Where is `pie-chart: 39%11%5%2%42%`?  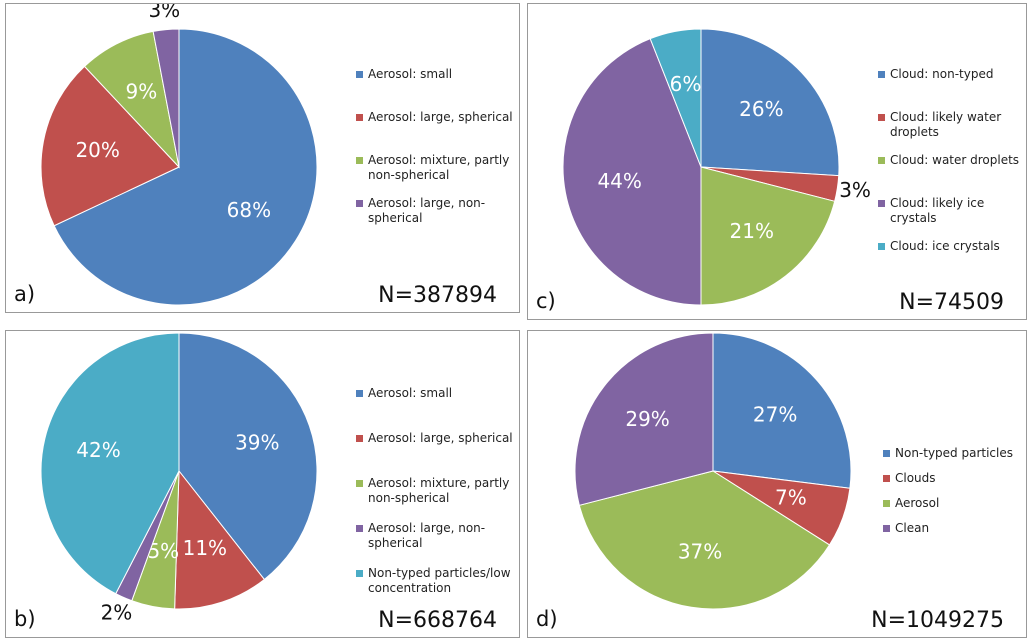 pie-chart: 39%11%5%2%42% is located at coordinates (179, 478).